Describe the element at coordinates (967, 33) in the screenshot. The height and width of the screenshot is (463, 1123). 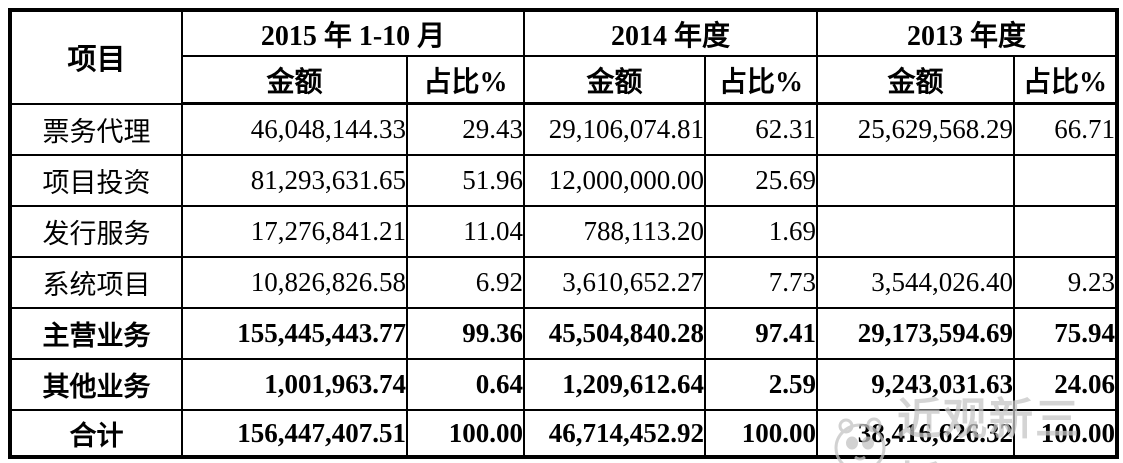
I see `col-group-2013: 2013 年度` at that location.